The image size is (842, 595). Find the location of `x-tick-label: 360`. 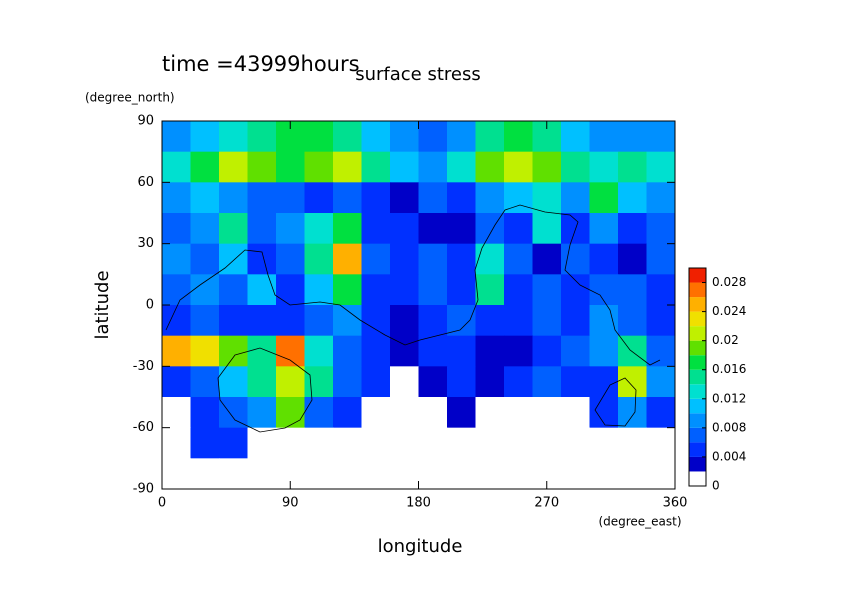

x-tick-label: 360 is located at coordinates (675, 503).